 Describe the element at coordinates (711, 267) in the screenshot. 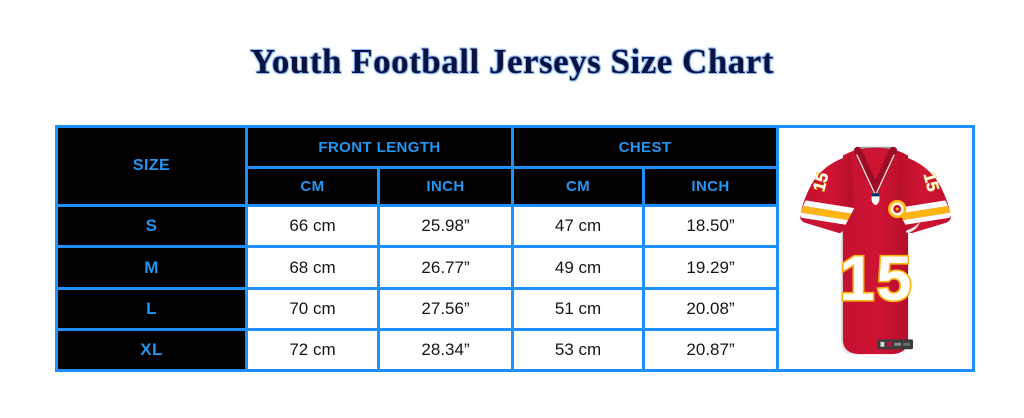

I see `m-chest-inch: 19.29”` at that location.